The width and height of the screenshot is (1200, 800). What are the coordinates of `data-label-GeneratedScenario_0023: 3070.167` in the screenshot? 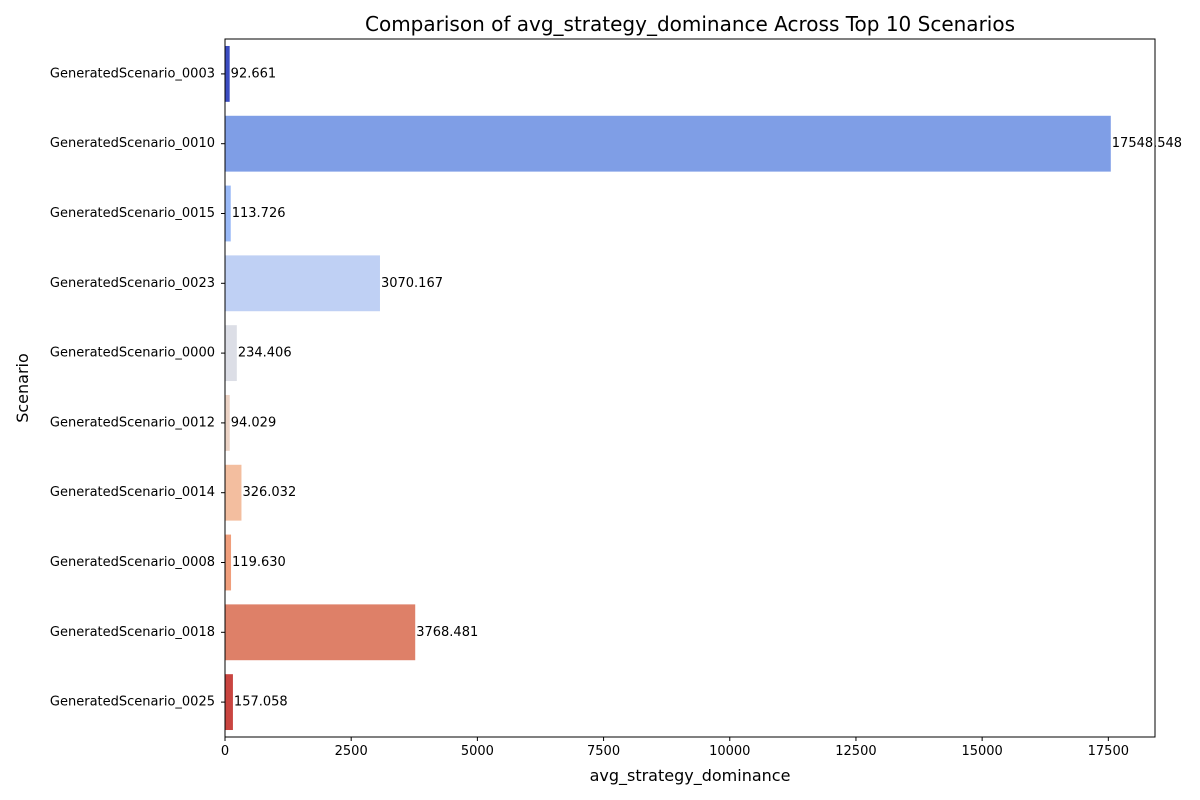 It's located at (412, 283).